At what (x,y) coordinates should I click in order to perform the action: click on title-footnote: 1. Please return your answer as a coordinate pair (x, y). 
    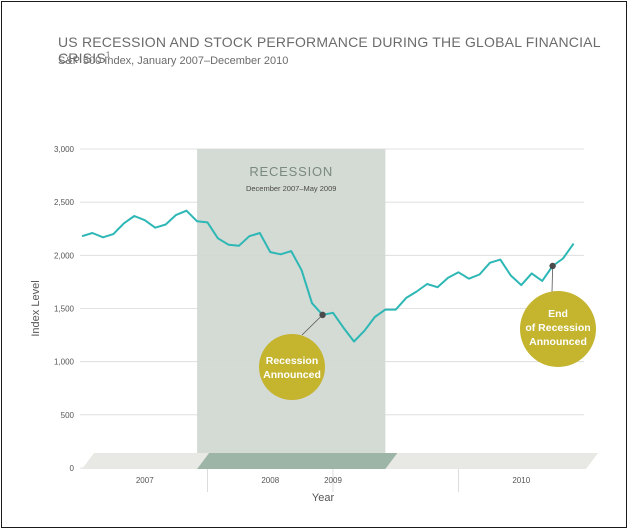
    Looking at the image, I should click on (108, 55).